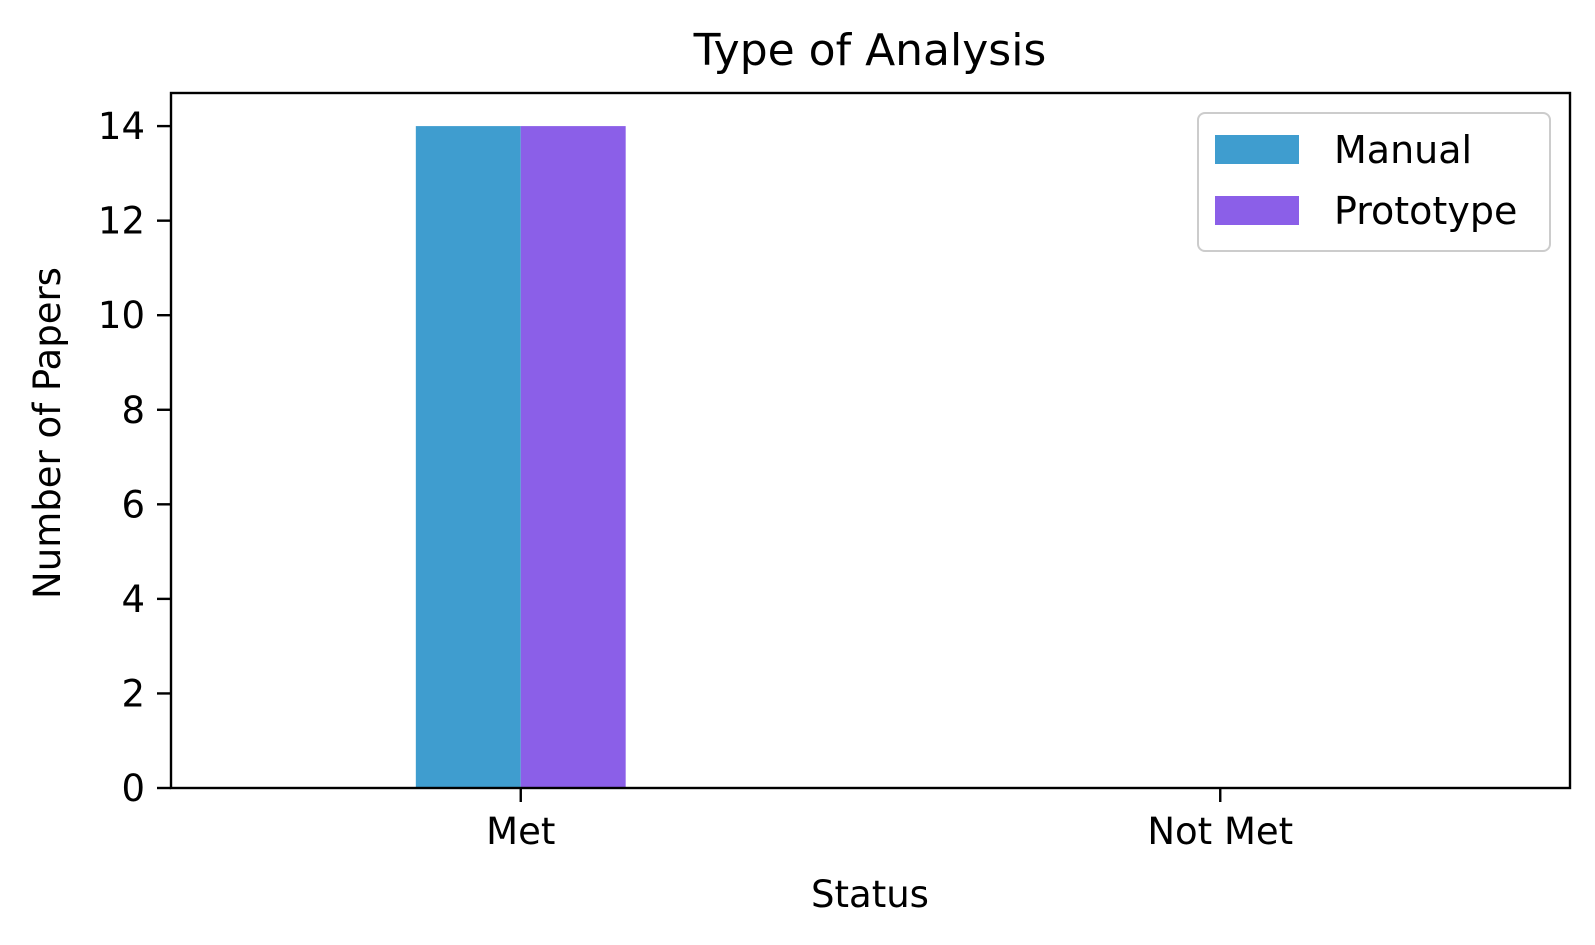 The height and width of the screenshot is (945, 1595). What do you see at coordinates (870, 894) in the screenshot?
I see `x-axis-label: Status` at bounding box center [870, 894].